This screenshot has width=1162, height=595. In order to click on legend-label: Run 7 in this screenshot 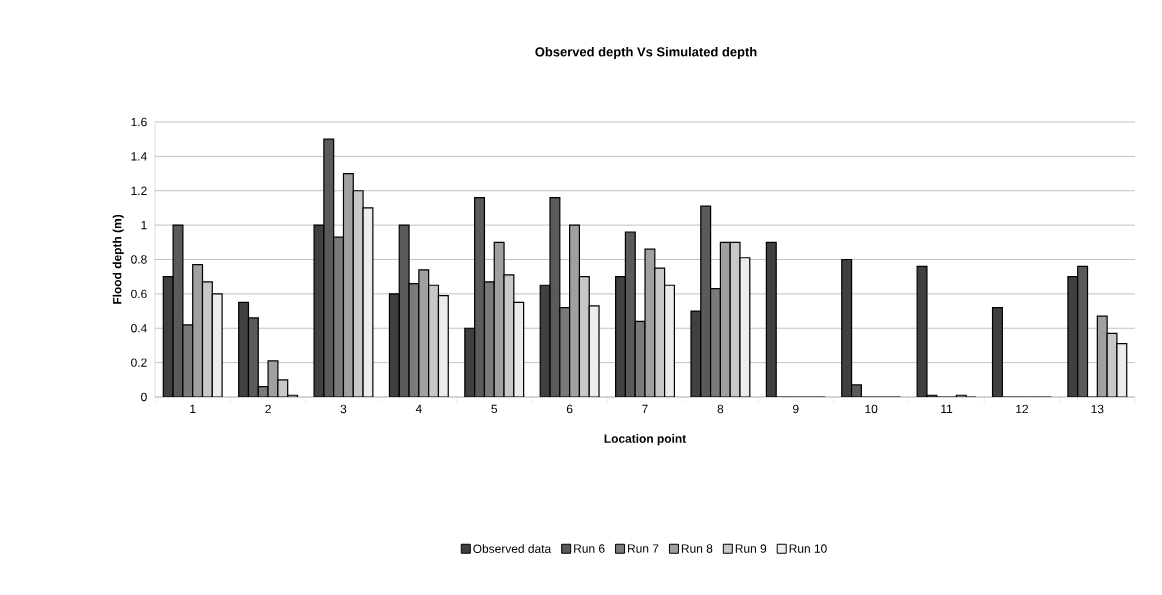, I will do `click(643, 548)`.